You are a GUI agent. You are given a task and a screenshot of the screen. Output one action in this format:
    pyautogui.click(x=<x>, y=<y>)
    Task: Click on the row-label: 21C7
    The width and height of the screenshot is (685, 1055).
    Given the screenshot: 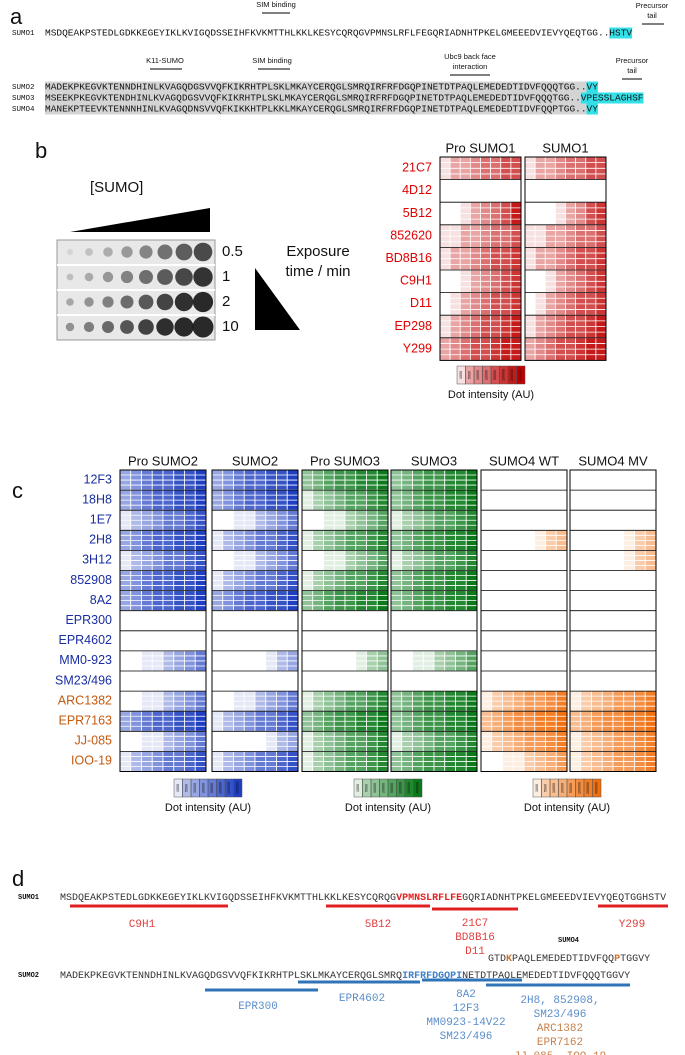 What is the action you would take?
    pyautogui.click(x=417, y=168)
    